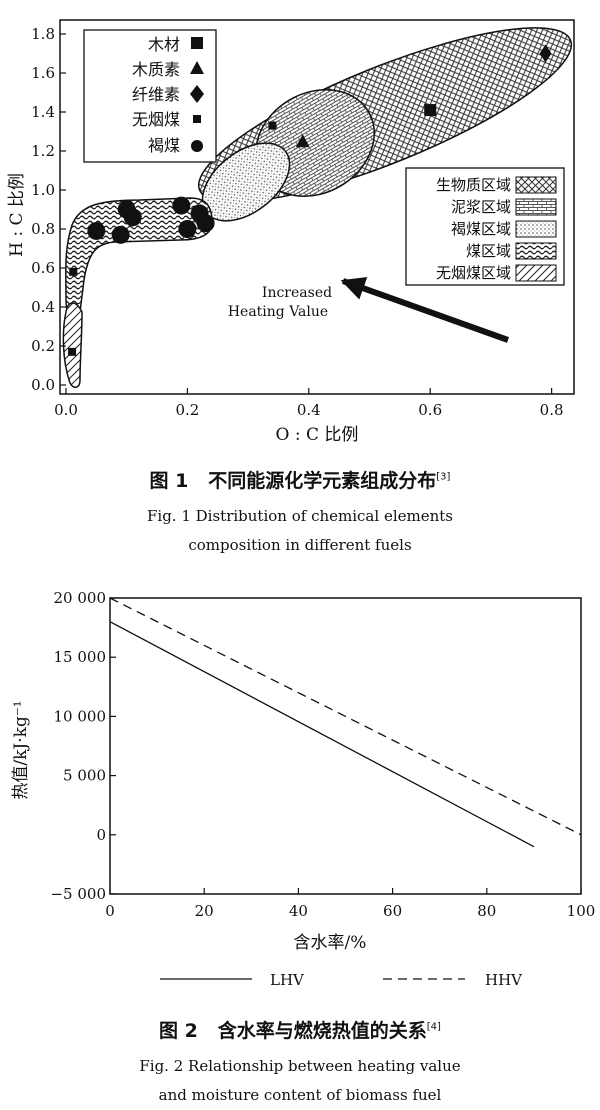  Describe the element at coordinates (83, 746) in the screenshot. I see `fig2-y-ticks: −5 000 0 5 000 10 000 15 000 20 000` at that location.